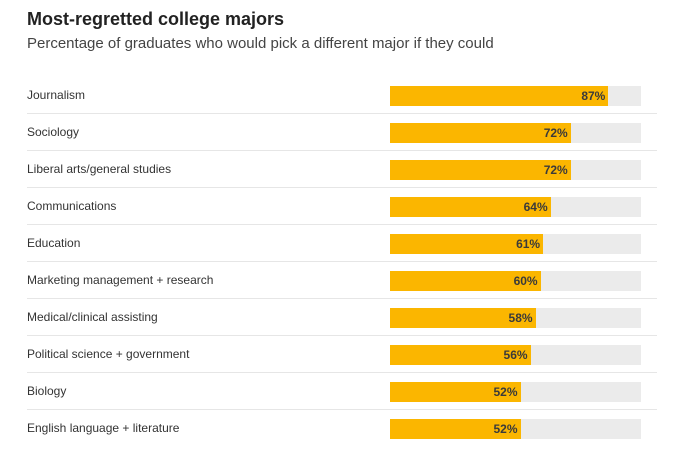  What do you see at coordinates (342, 243) in the screenshot?
I see `bar-row: Education 61%` at bounding box center [342, 243].